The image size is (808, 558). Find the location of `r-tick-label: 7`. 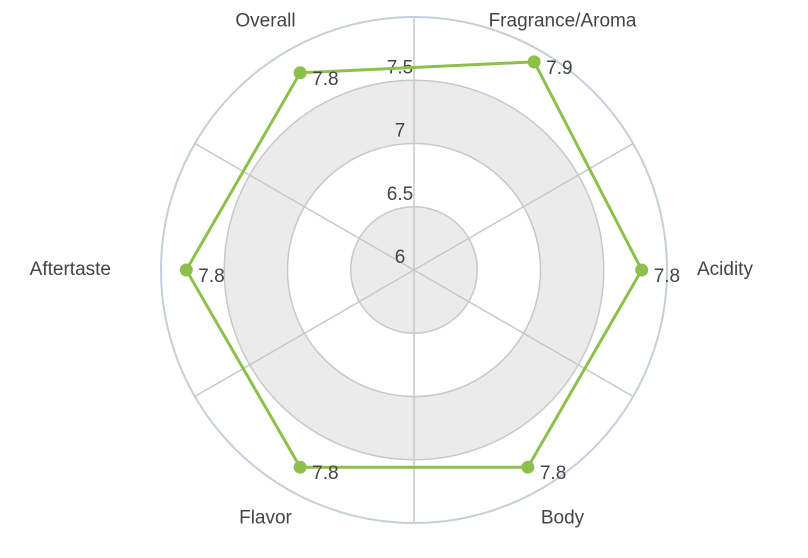

r-tick-label: 7 is located at coordinates (400, 131).